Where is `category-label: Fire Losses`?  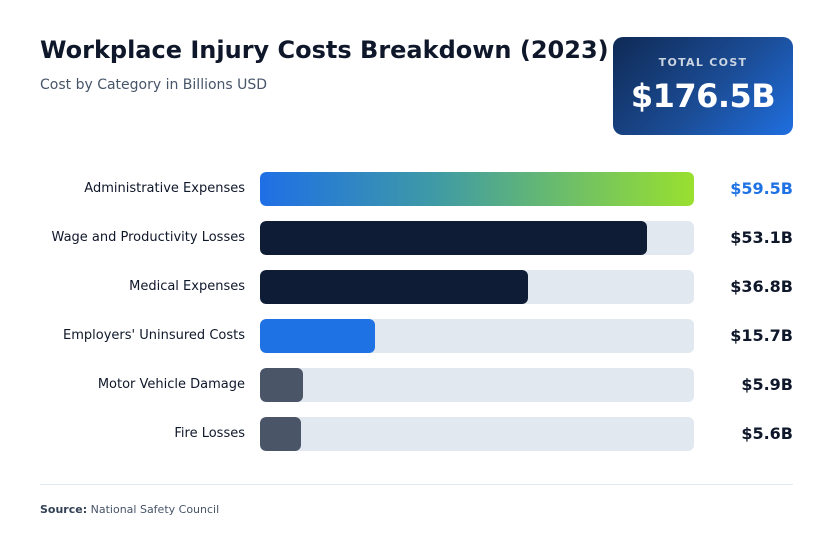
category-label: Fire Losses is located at coordinates (209, 433).